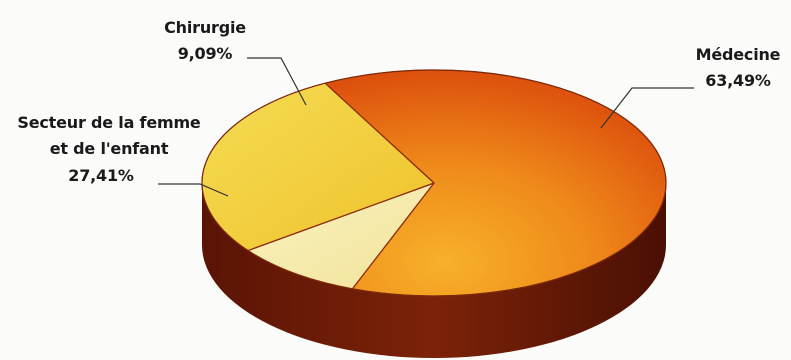 Image resolution: width=791 pixels, height=360 pixels. I want to click on slice-value-chirurgie: 9,09%, so click(205, 53).